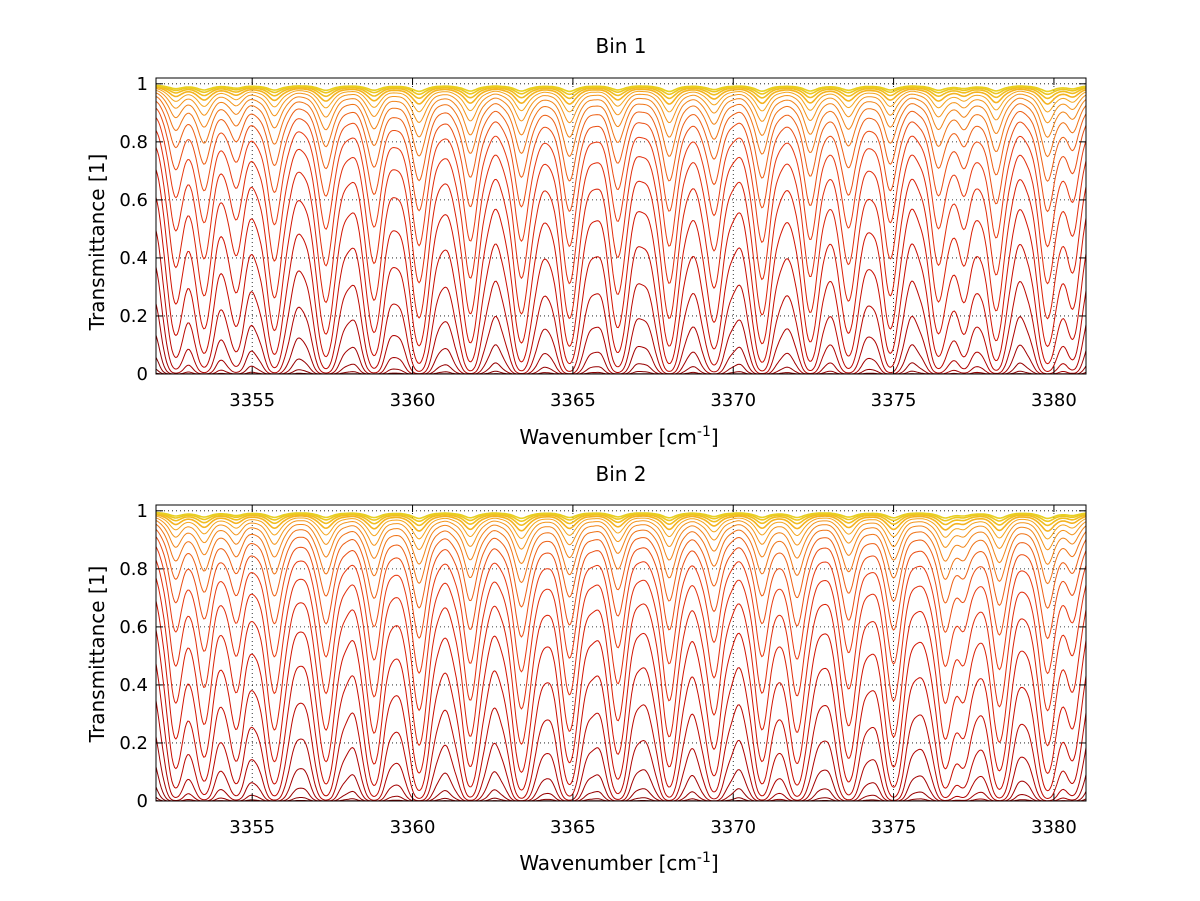 The width and height of the screenshot is (1200, 901). What do you see at coordinates (620, 474) in the screenshot?
I see `chart-title: Bin 2` at bounding box center [620, 474].